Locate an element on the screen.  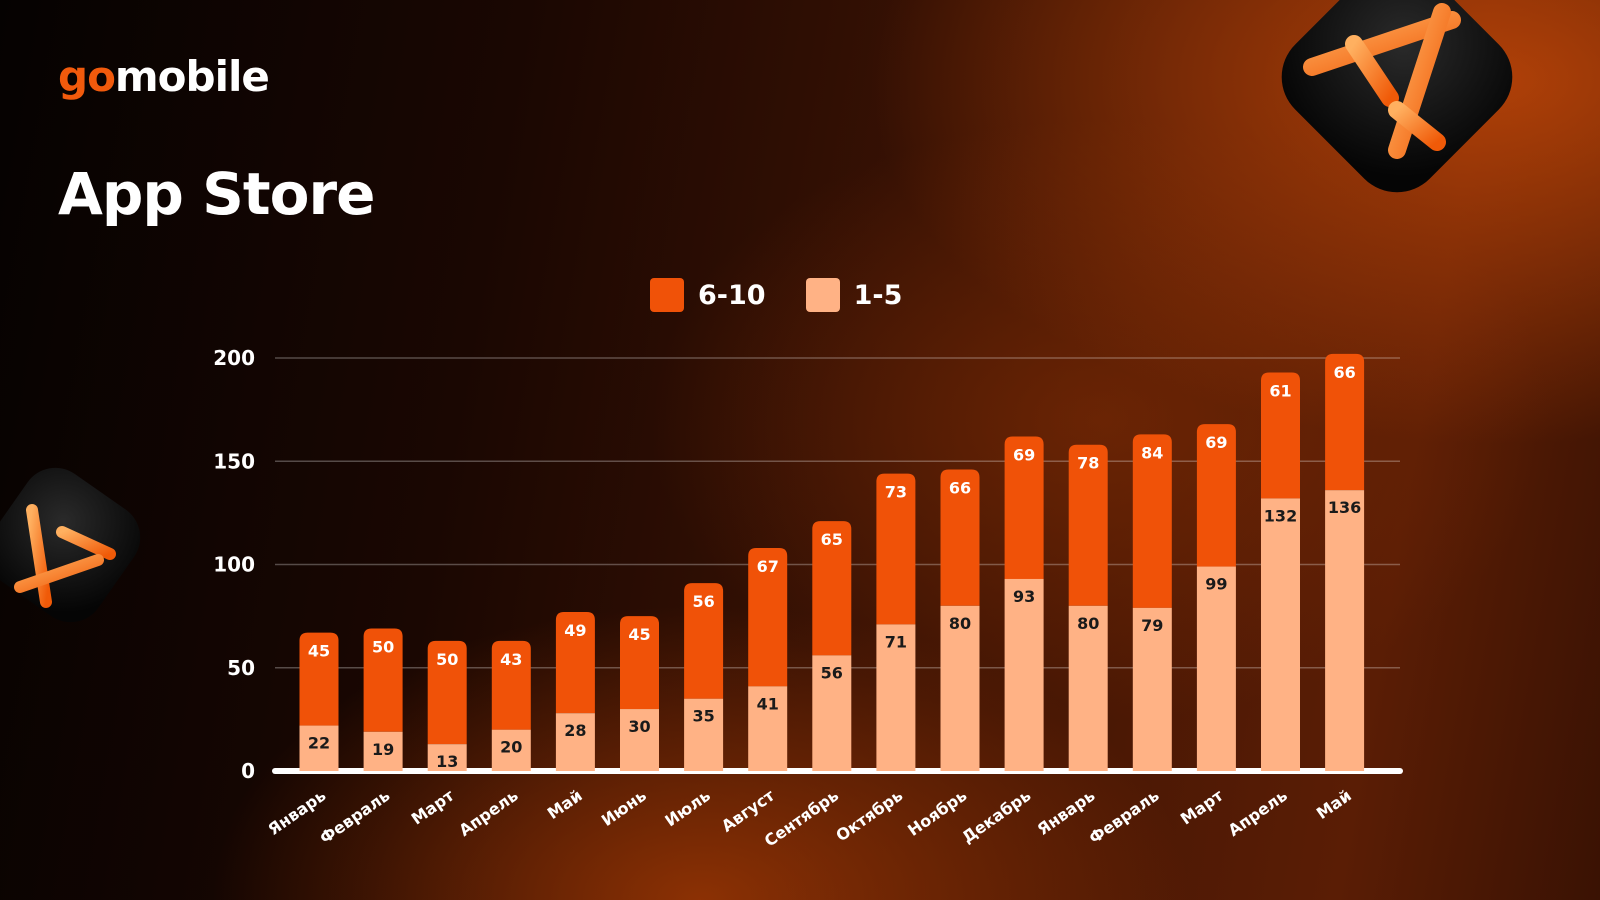
data-label-6-10: 73 is located at coordinates (896, 492).